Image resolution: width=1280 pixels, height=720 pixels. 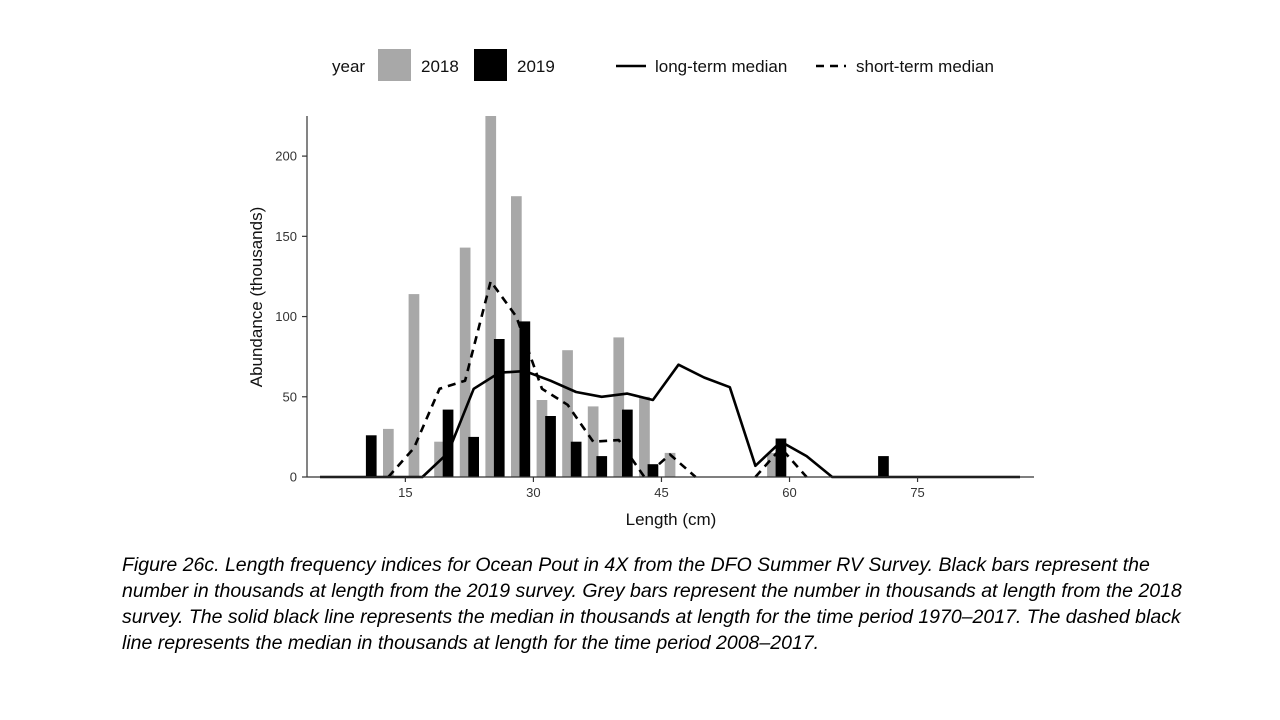 What do you see at coordinates (721, 66) in the screenshot?
I see `legend-label-long-term: long-term median` at bounding box center [721, 66].